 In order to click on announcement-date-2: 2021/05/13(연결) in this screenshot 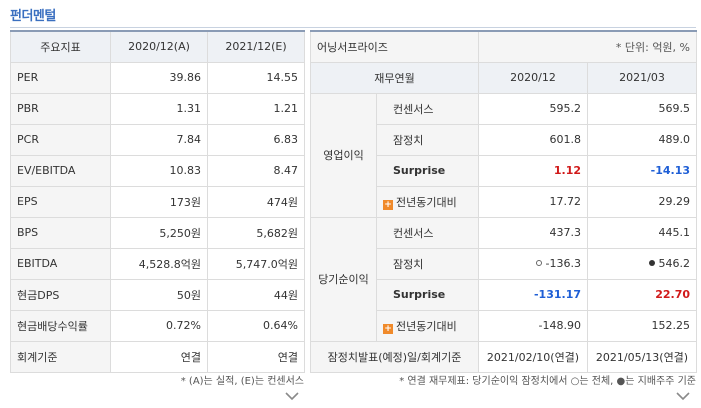, I will do `click(642, 356)`.